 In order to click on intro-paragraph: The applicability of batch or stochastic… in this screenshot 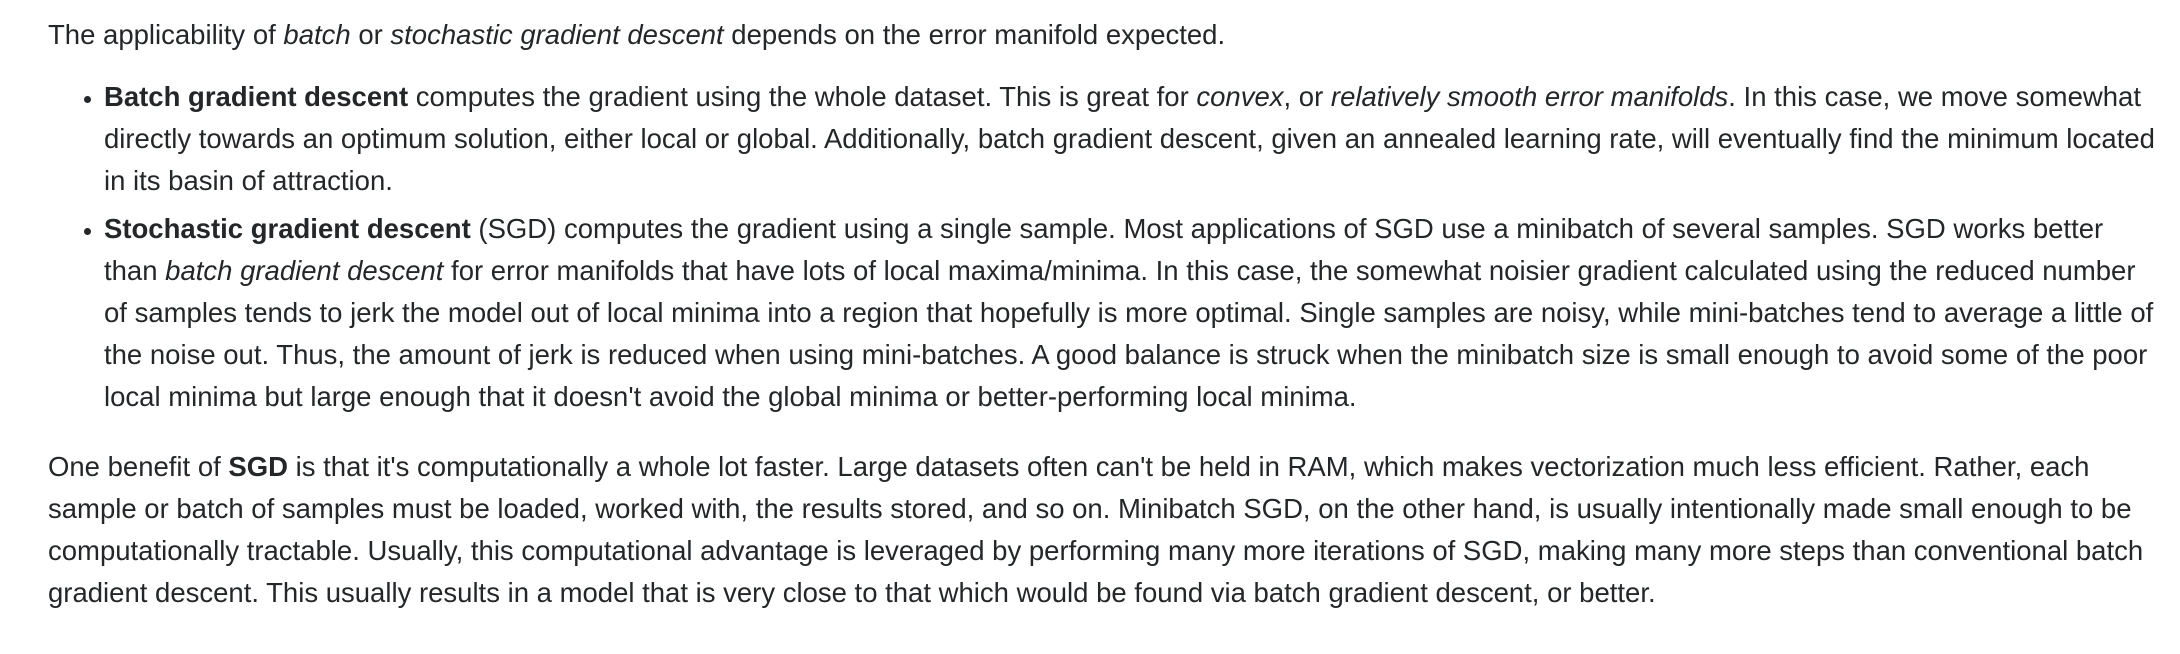, I will do `click(1103, 35)`.